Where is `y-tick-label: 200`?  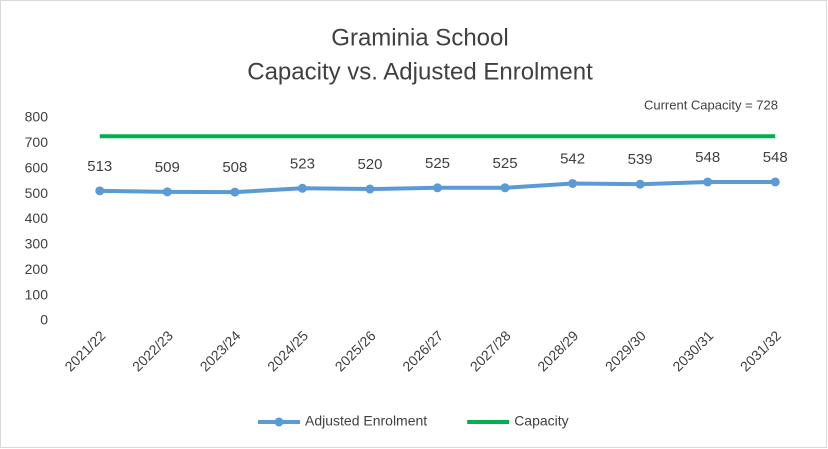
y-tick-label: 200 is located at coordinates (37, 269).